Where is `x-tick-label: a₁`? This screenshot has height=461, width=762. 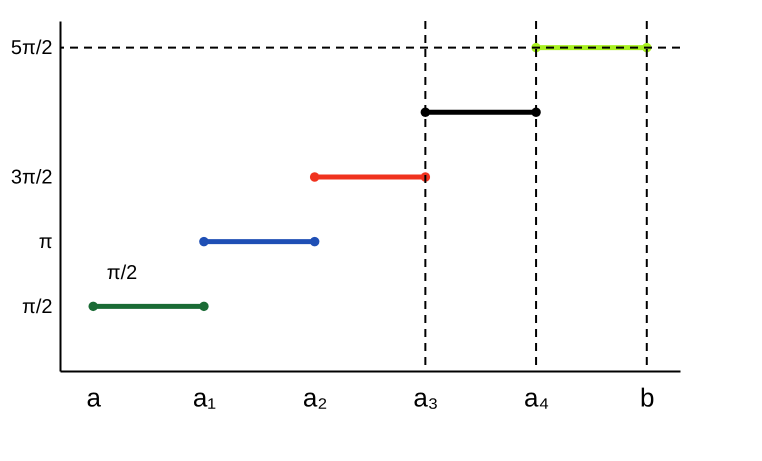
x-tick-label: a₁ is located at coordinates (204, 397).